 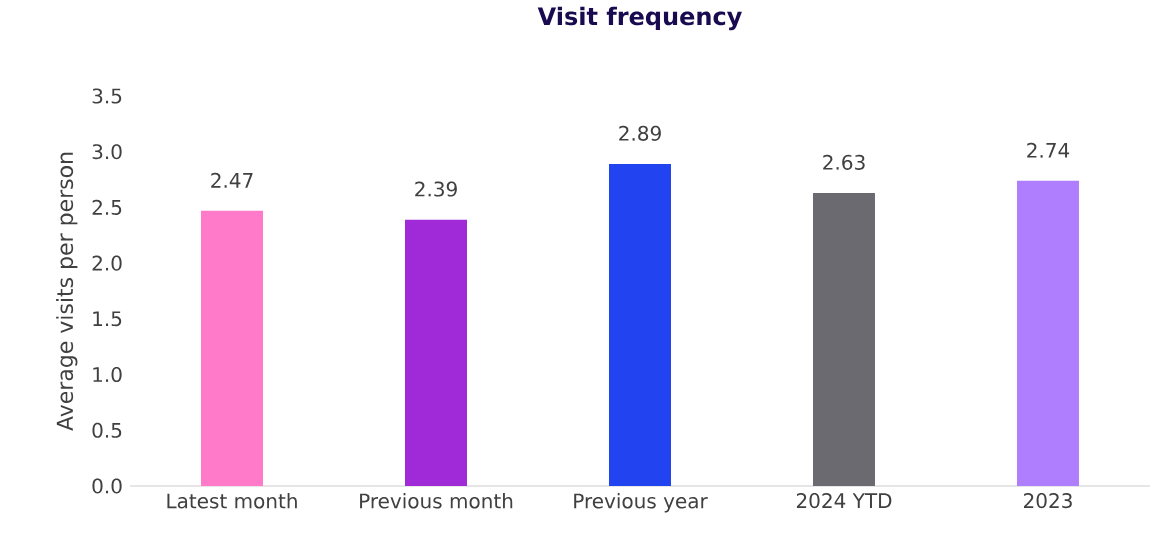 I want to click on y-tick-label: 0.5, so click(x=107, y=430).